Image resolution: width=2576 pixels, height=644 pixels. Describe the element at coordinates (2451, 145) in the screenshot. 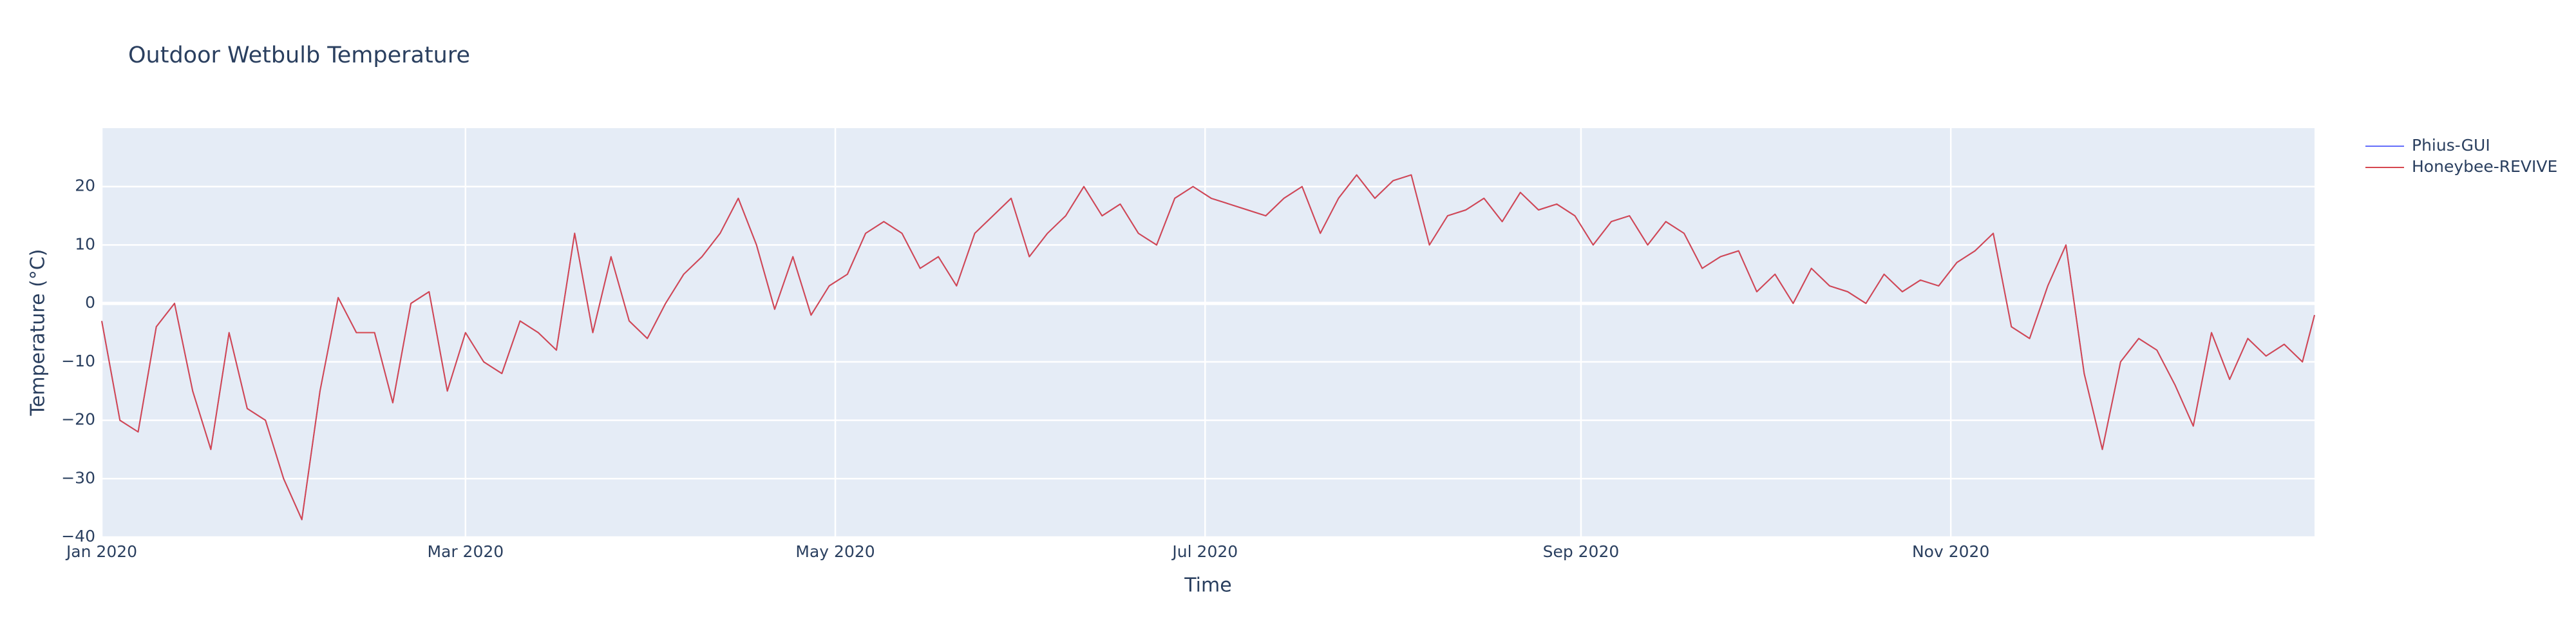

I see `legend-label: Phius-GUI` at that location.